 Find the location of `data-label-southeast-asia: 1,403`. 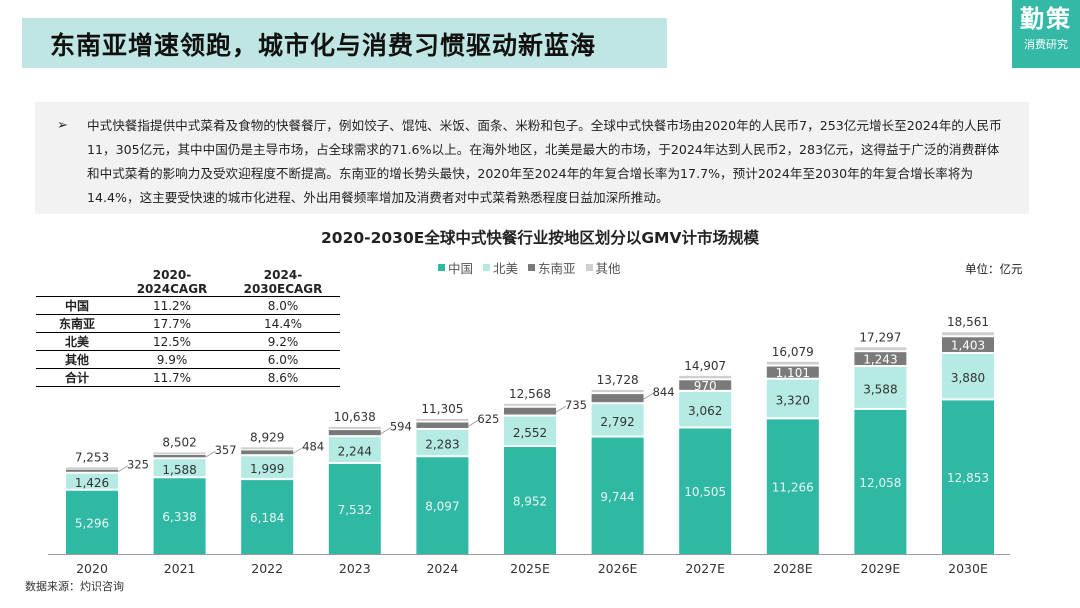

data-label-southeast-asia: 1,403 is located at coordinates (968, 346).